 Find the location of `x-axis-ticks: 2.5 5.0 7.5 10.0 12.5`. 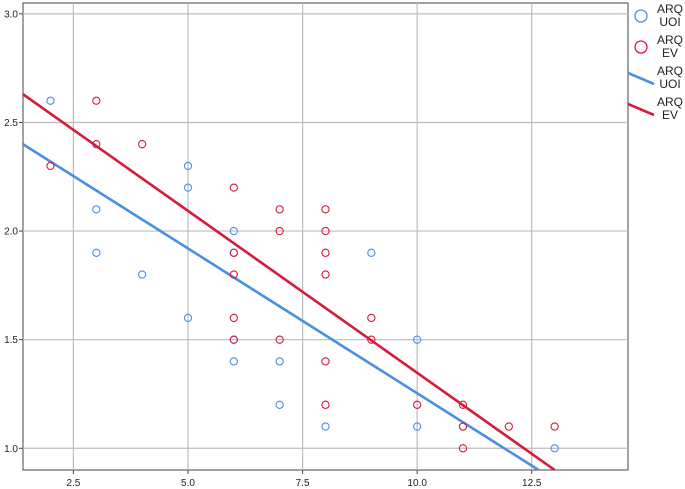

x-axis-ticks: 2.5 5.0 7.5 10.0 12.5 is located at coordinates (304, 479).